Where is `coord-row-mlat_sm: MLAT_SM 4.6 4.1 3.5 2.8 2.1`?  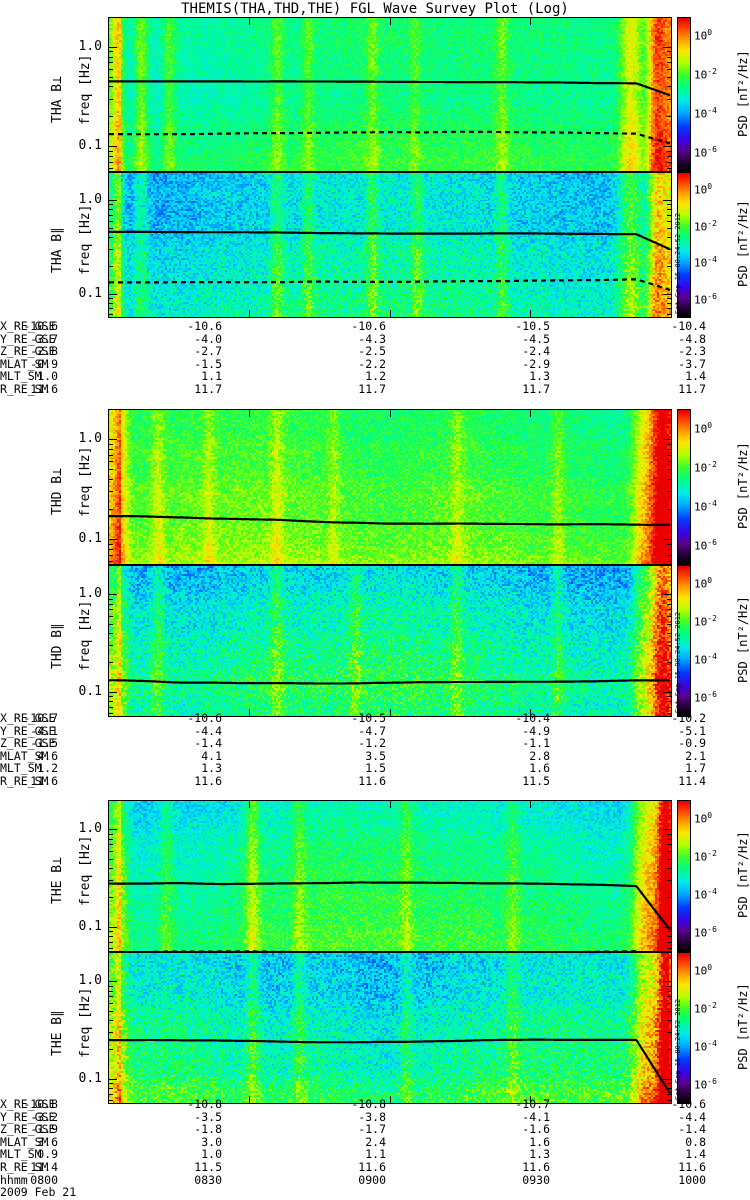
coord-row-mlat_sm: MLAT_SM 4.6 4.1 3.5 2.8 2.1 is located at coordinates (375, 756).